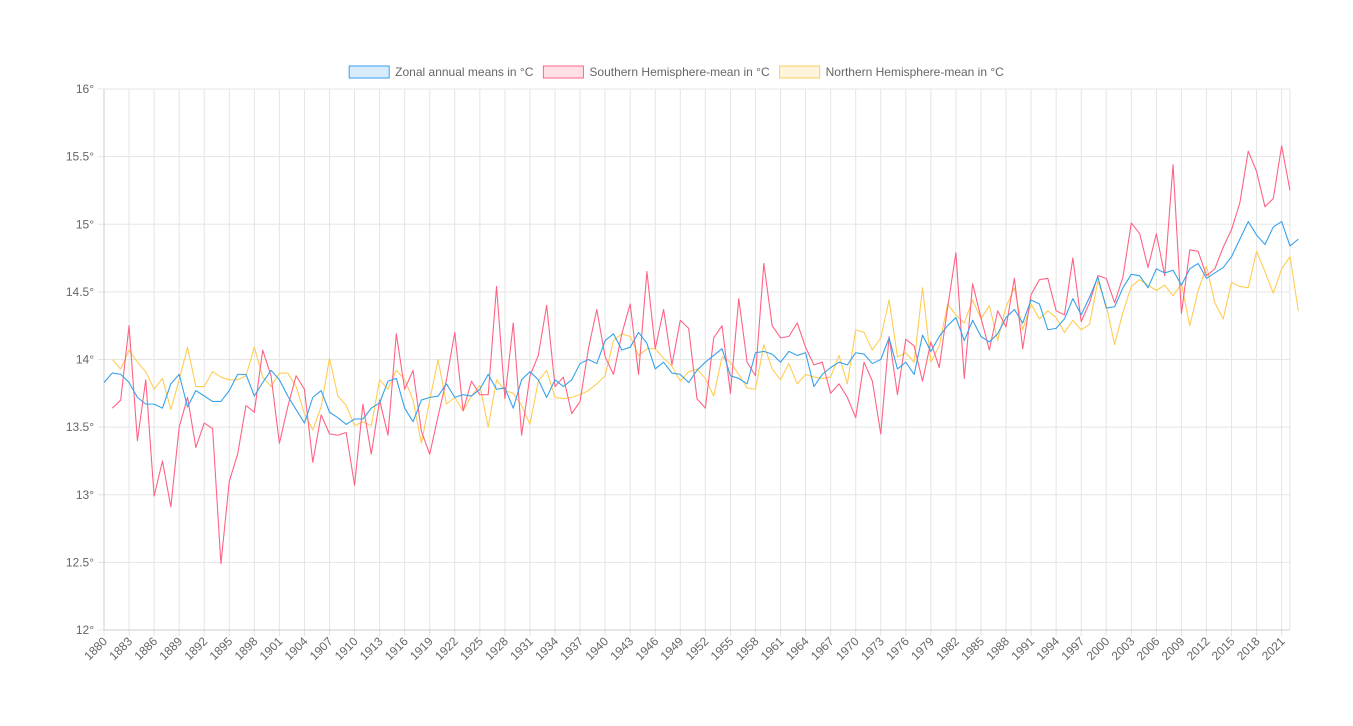  What do you see at coordinates (1148, 648) in the screenshot?
I see `x-tick-label: 2006` at bounding box center [1148, 648].